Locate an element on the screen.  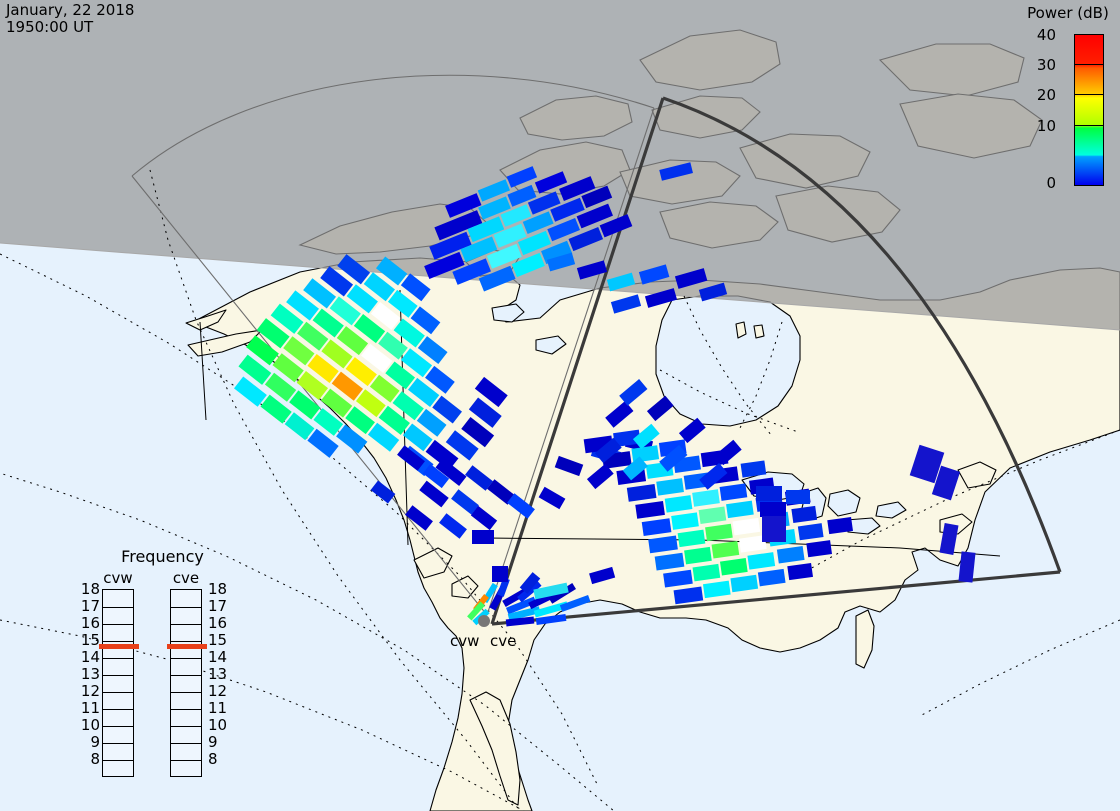
freq-tick-cve-13: 13 is located at coordinates (218, 674).